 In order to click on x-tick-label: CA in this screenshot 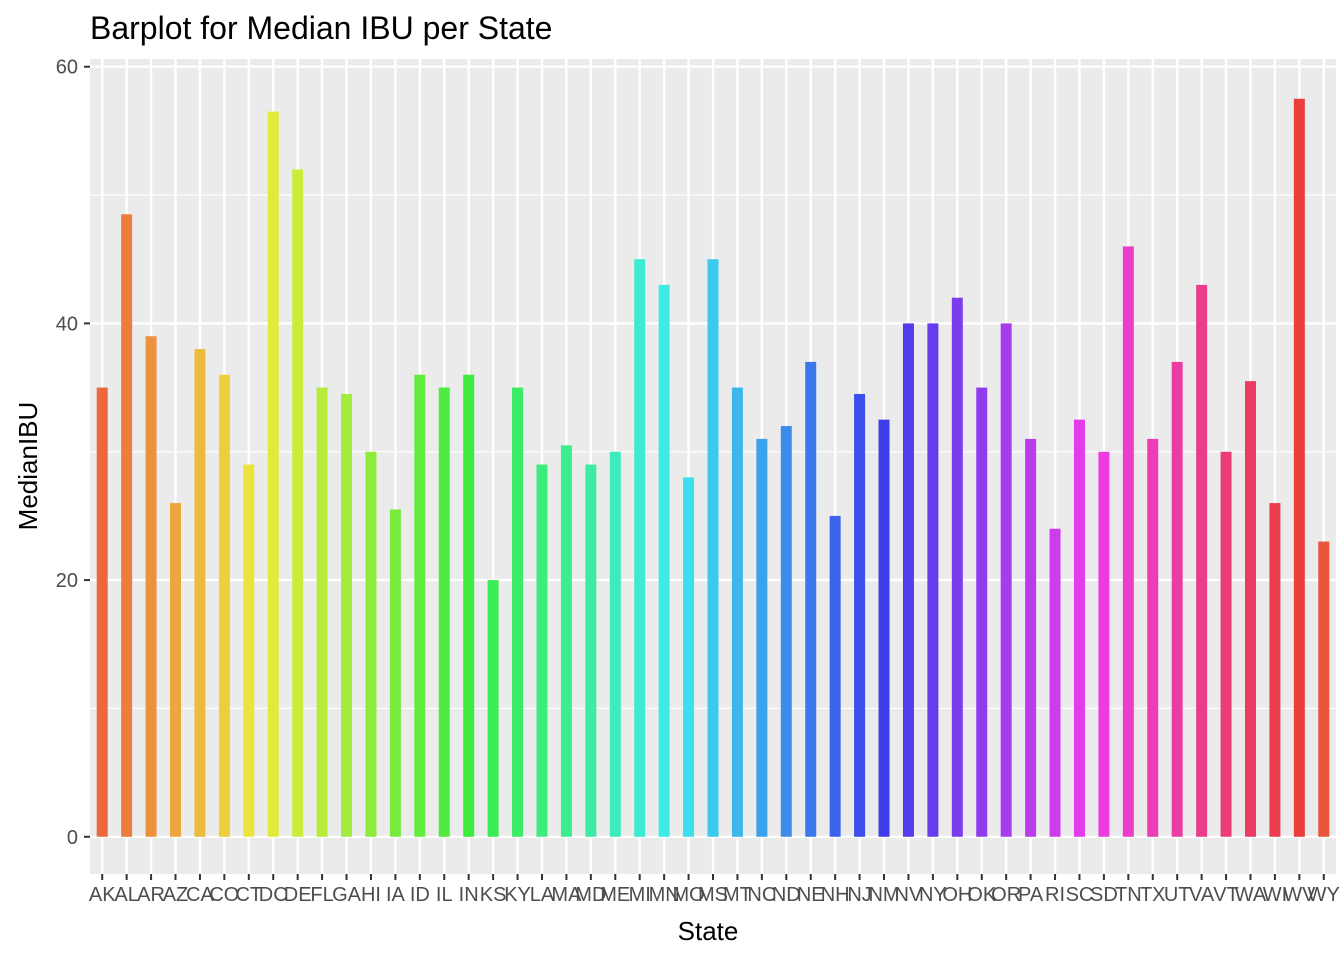, I will do `click(200, 895)`.